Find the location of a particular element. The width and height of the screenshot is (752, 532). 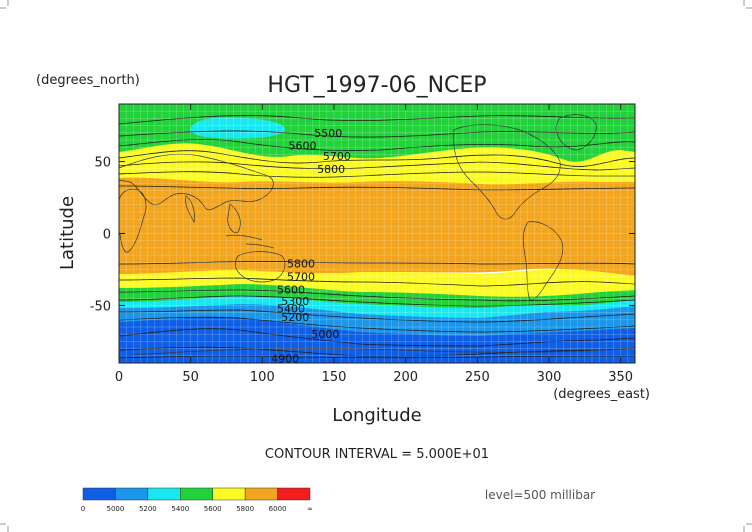

x-tick-label: 150 is located at coordinates (334, 377).